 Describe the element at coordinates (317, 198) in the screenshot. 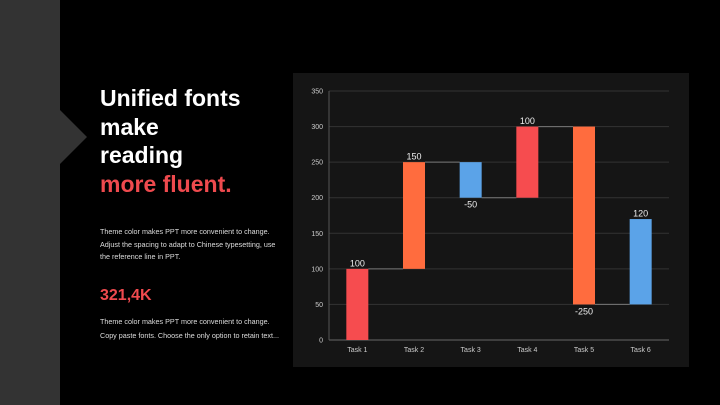

I see `y-tick-label: 200` at that location.